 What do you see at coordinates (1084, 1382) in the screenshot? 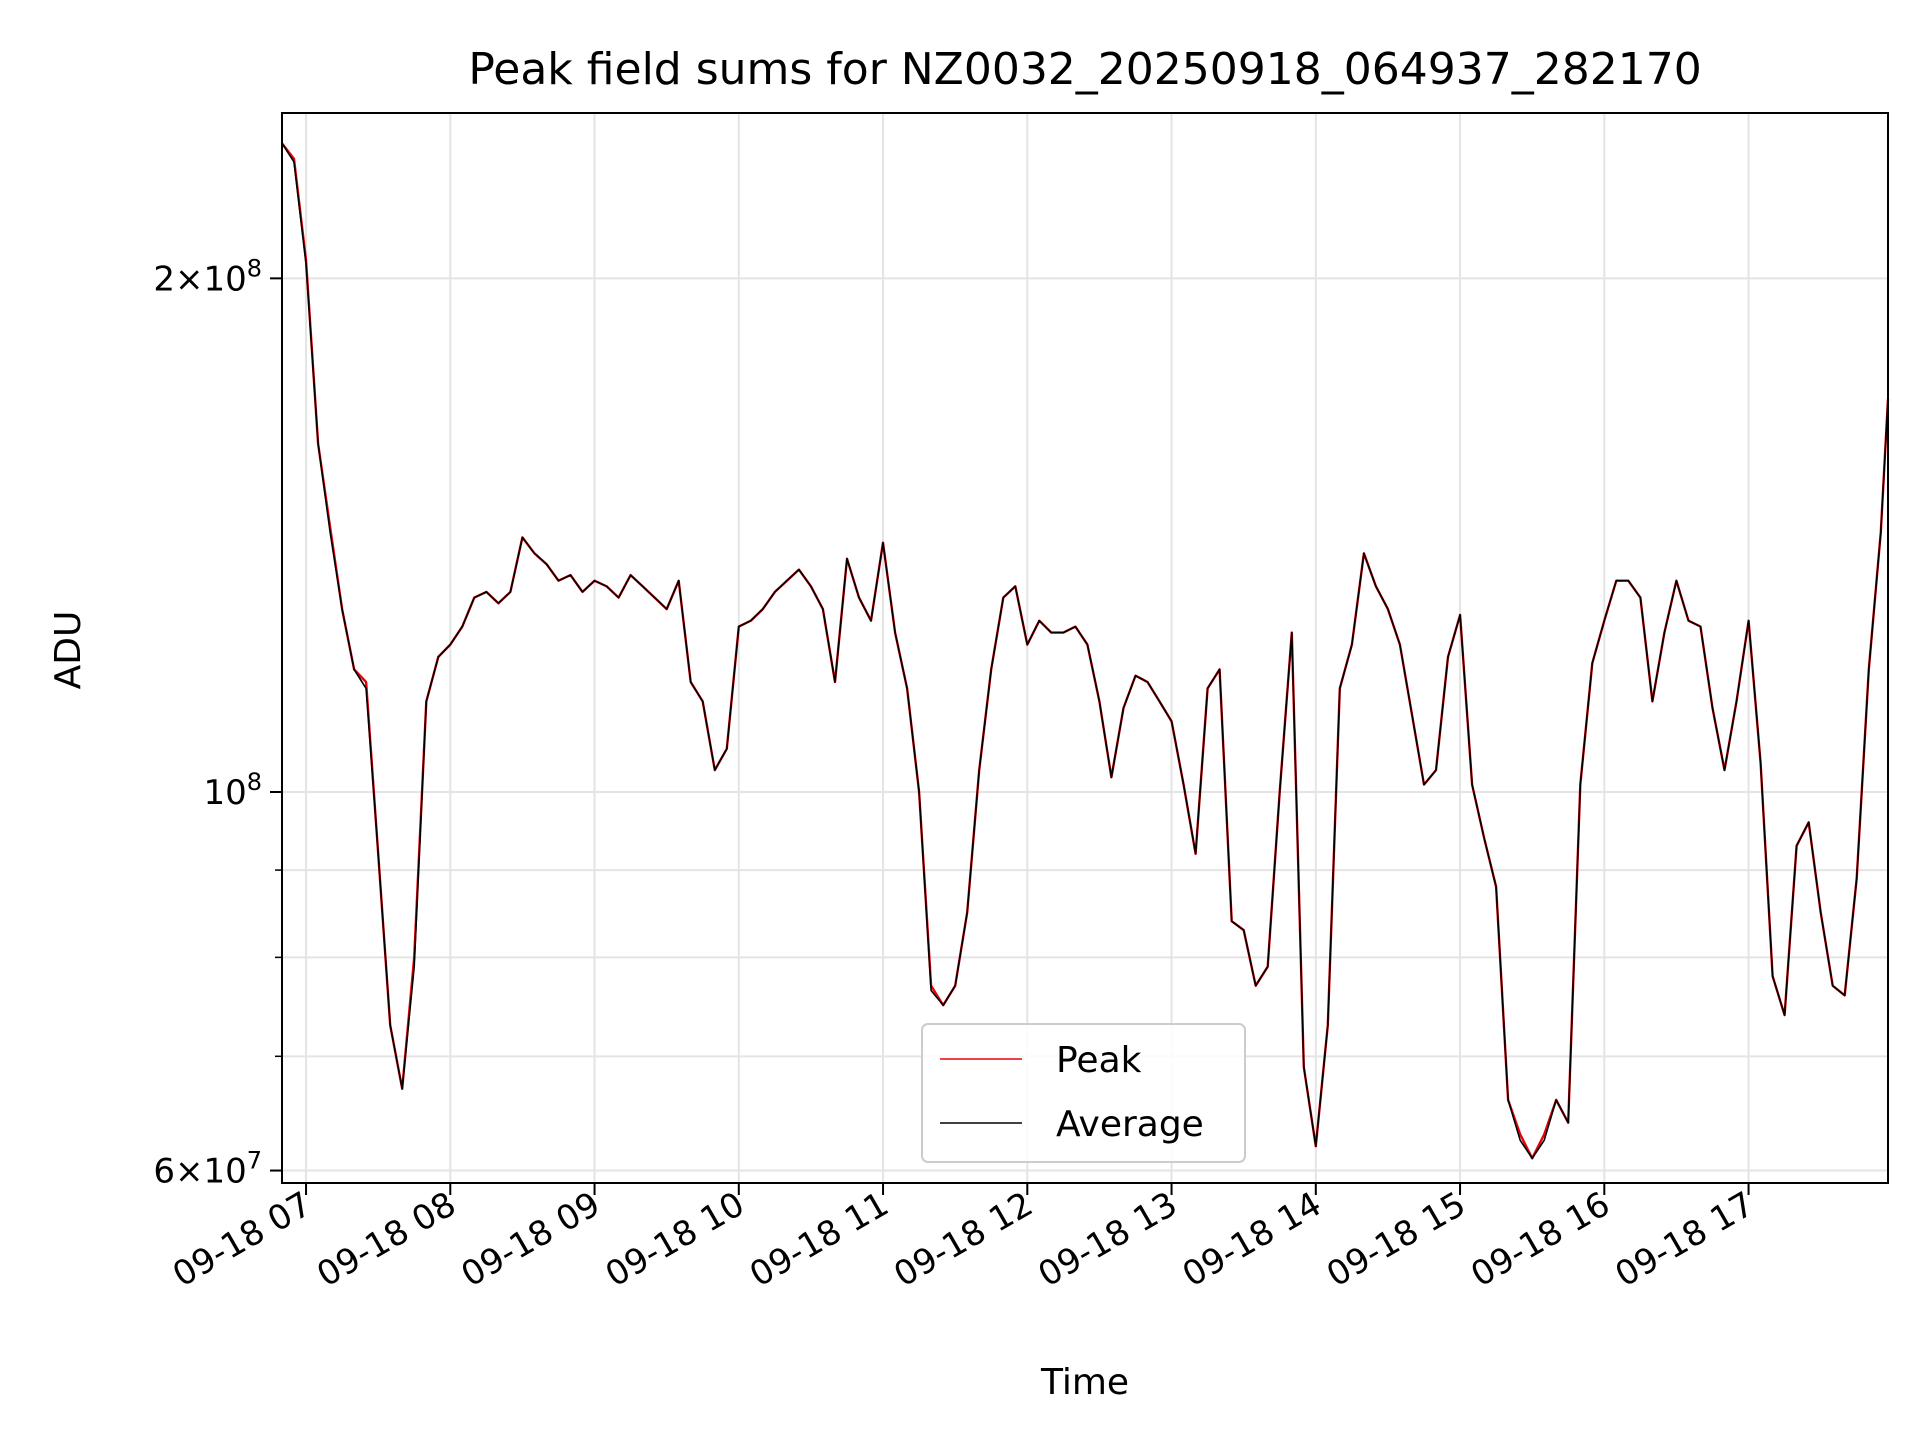
I see `x-axis-label: Time` at bounding box center [1084, 1382].